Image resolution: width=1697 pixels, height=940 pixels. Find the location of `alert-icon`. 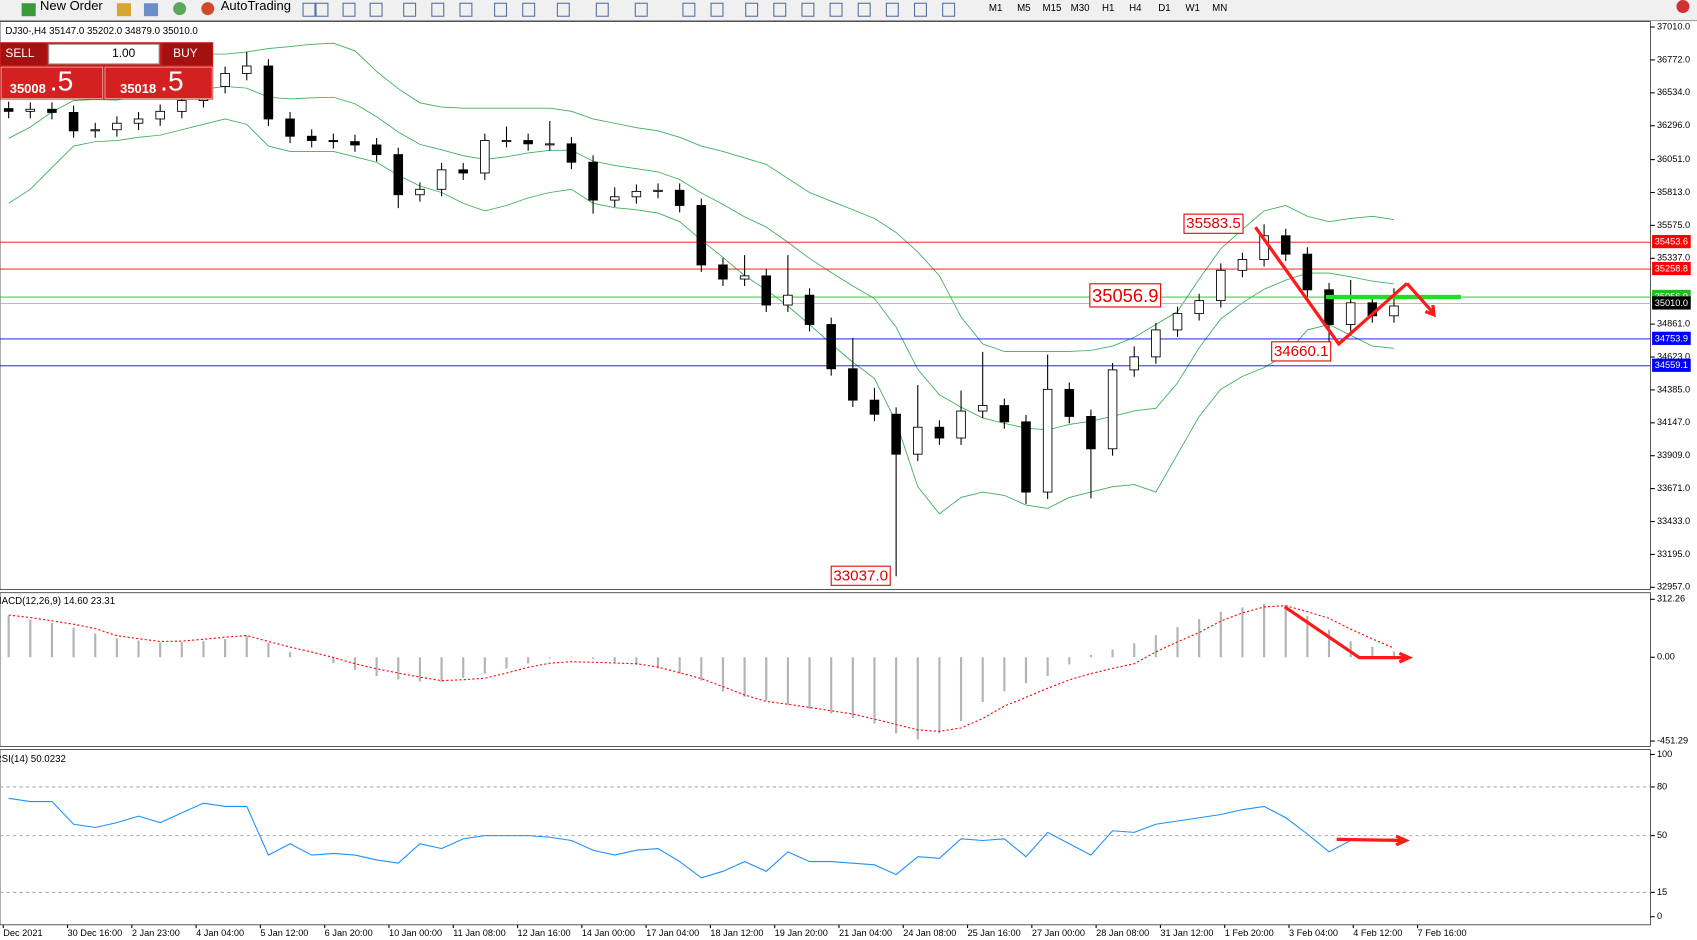

alert-icon is located at coordinates (1683, 6).